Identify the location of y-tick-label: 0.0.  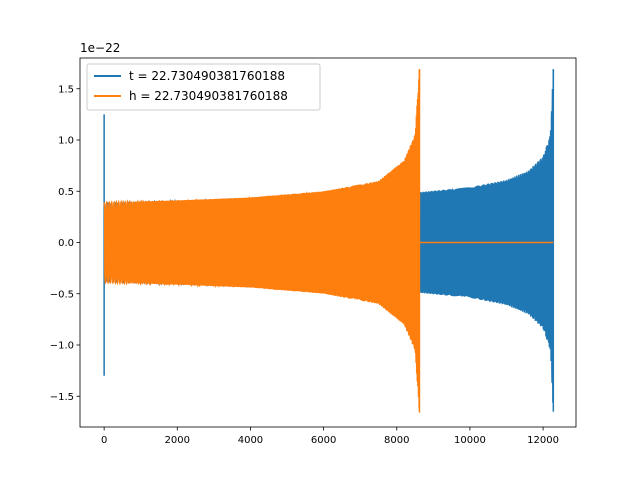
(66, 243).